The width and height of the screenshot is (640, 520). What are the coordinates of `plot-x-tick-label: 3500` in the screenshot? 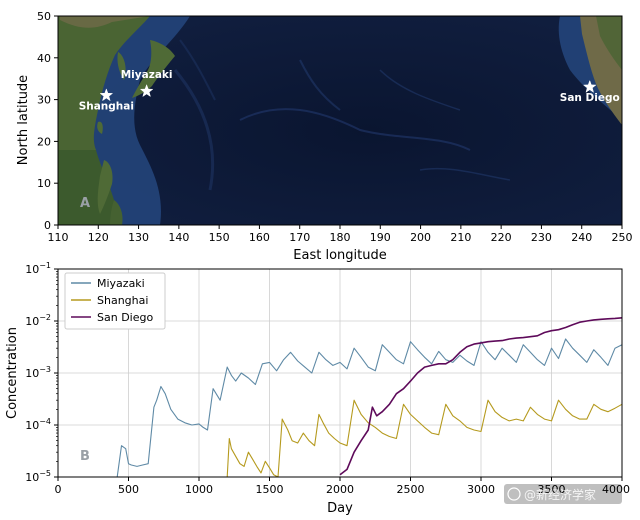 It's located at (552, 489).